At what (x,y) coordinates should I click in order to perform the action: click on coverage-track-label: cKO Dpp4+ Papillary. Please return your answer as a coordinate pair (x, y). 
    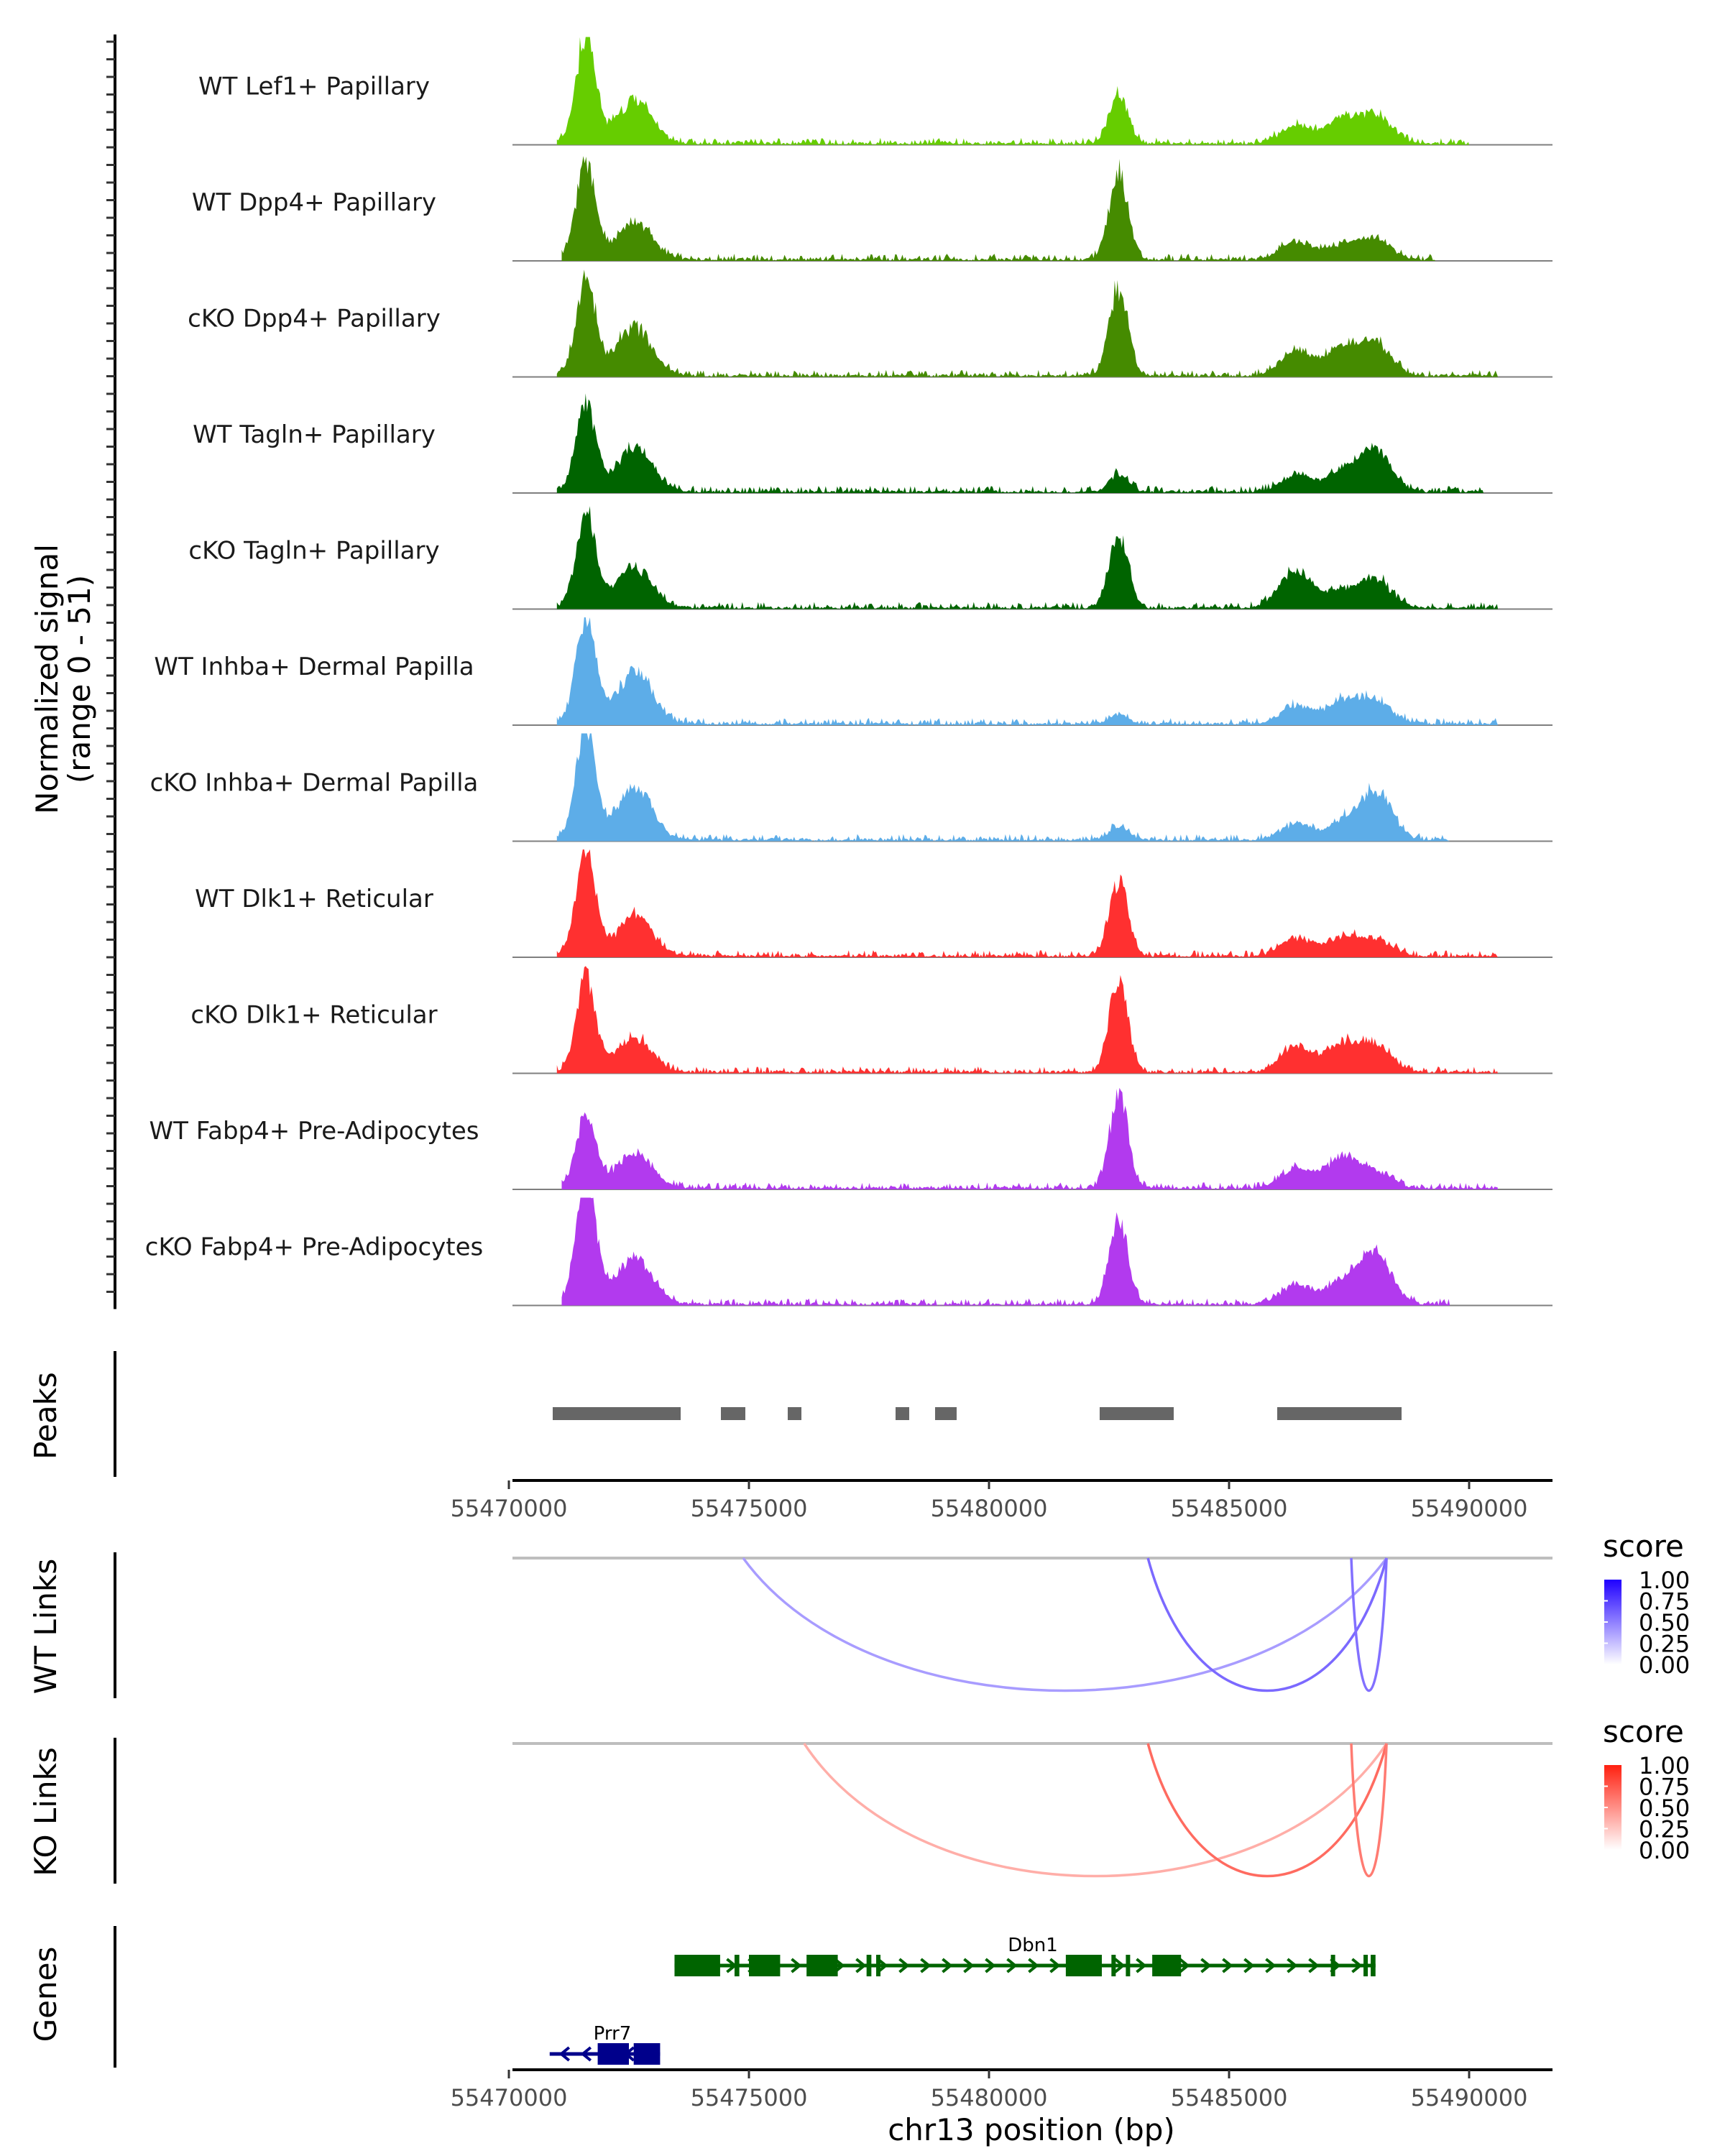
    Looking at the image, I should click on (314, 319).